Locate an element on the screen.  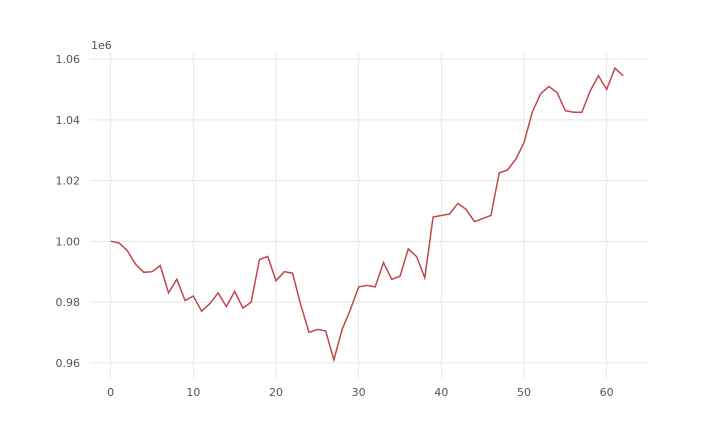
y-tick-label: 0.96 is located at coordinates (68, 363).